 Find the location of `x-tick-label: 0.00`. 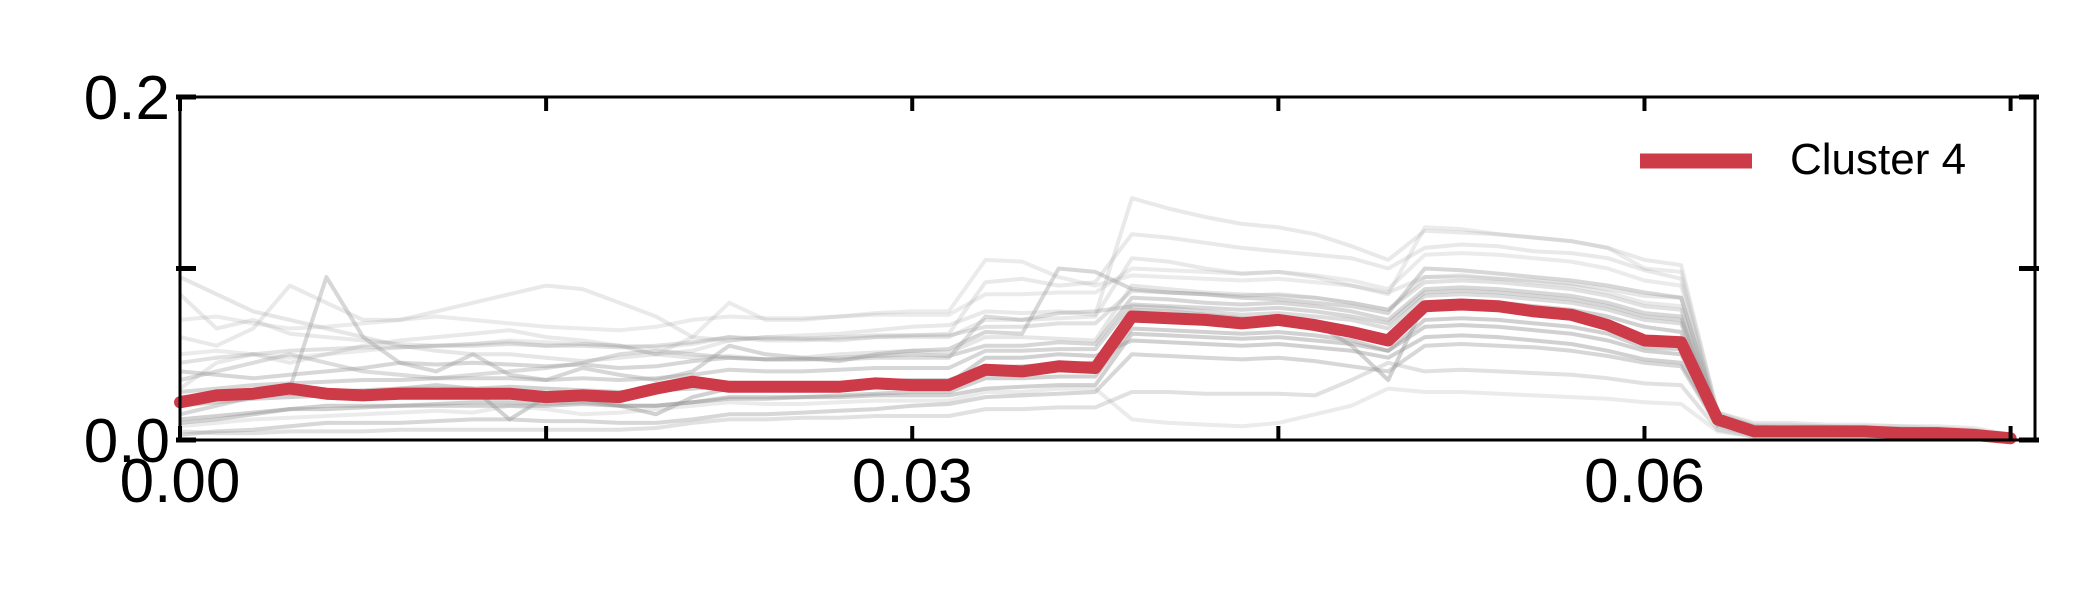

x-tick-label: 0.00 is located at coordinates (180, 481).